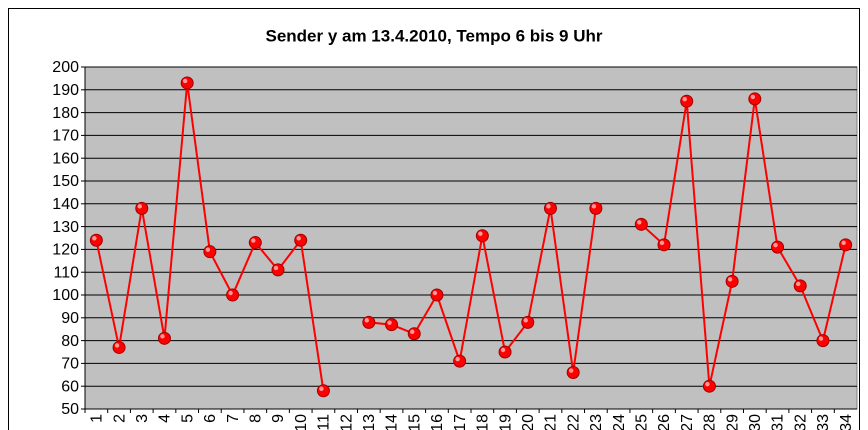 The image size is (868, 430). I want to click on y-tick-label: 90, so click(70, 318).